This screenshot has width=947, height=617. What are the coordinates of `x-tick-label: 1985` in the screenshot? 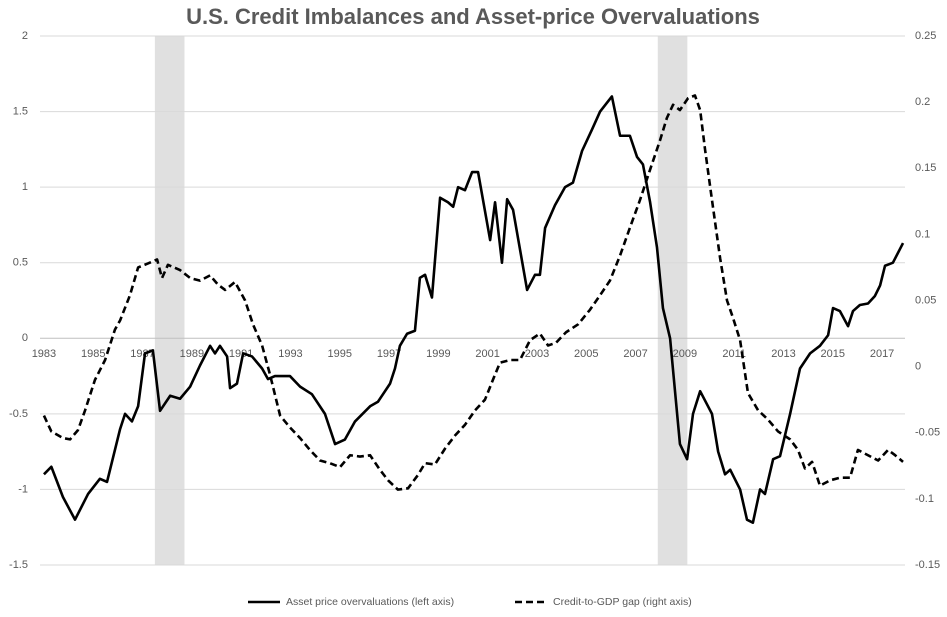 It's located at (93, 354).